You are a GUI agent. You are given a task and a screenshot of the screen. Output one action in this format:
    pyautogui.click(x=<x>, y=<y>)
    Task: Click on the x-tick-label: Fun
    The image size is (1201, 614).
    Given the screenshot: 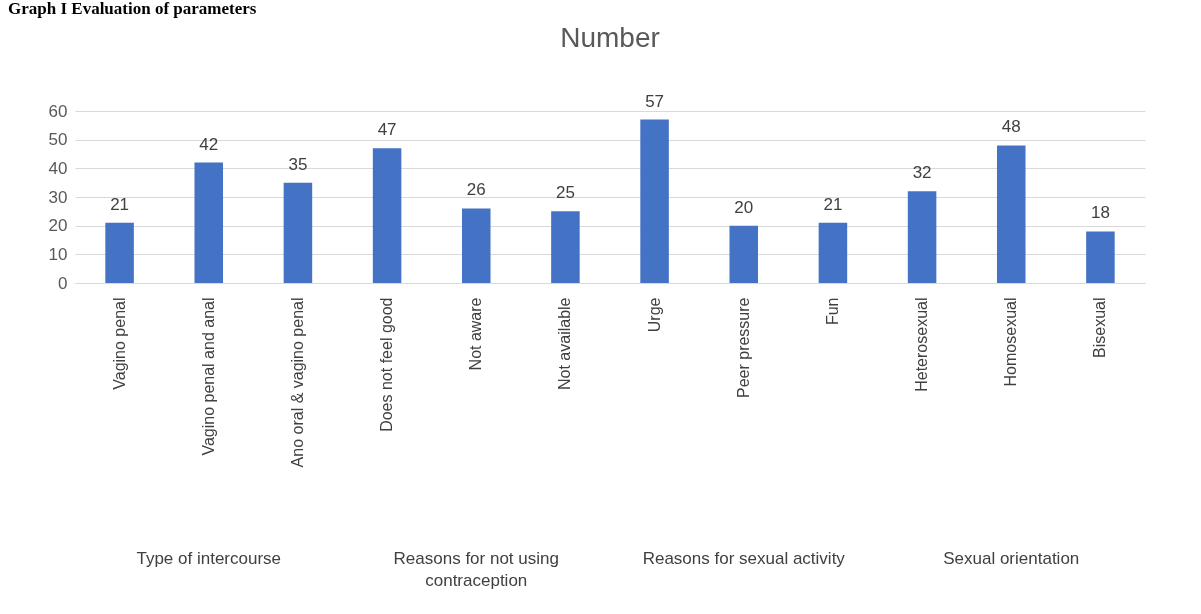 What is the action you would take?
    pyautogui.click(x=832, y=311)
    